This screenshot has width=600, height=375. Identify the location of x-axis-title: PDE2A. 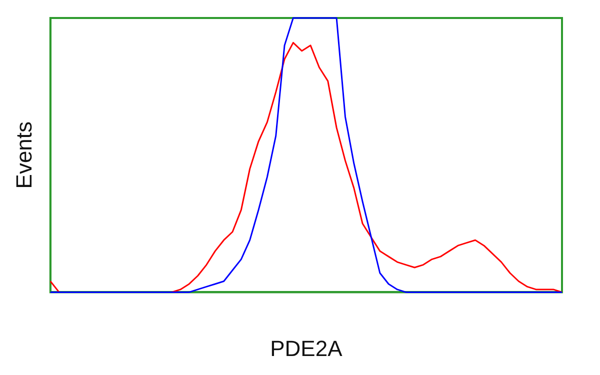
(306, 348).